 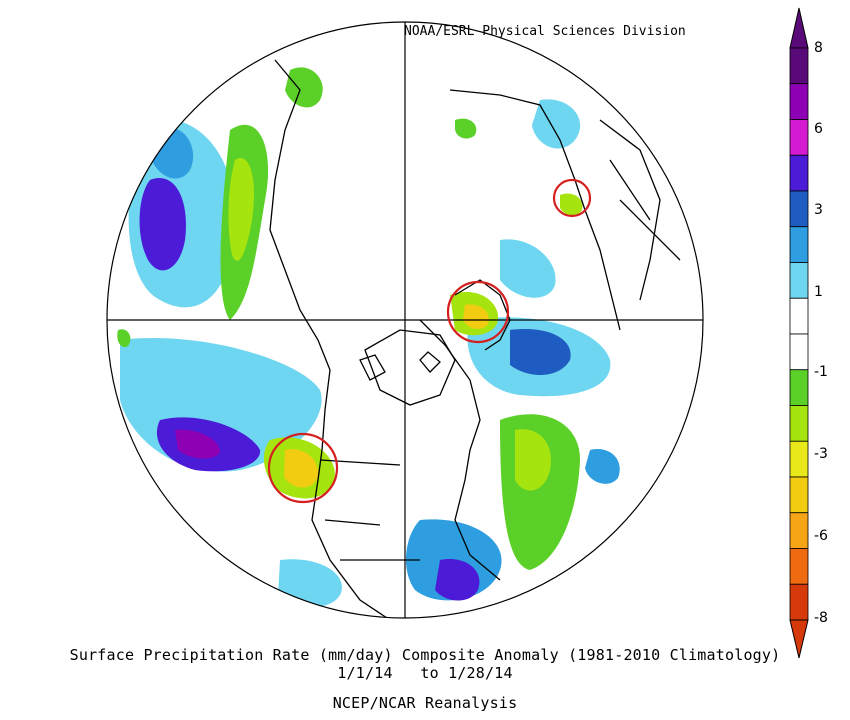 I want to click on wet-anomaly-pacific-purple, so click(x=197, y=444).